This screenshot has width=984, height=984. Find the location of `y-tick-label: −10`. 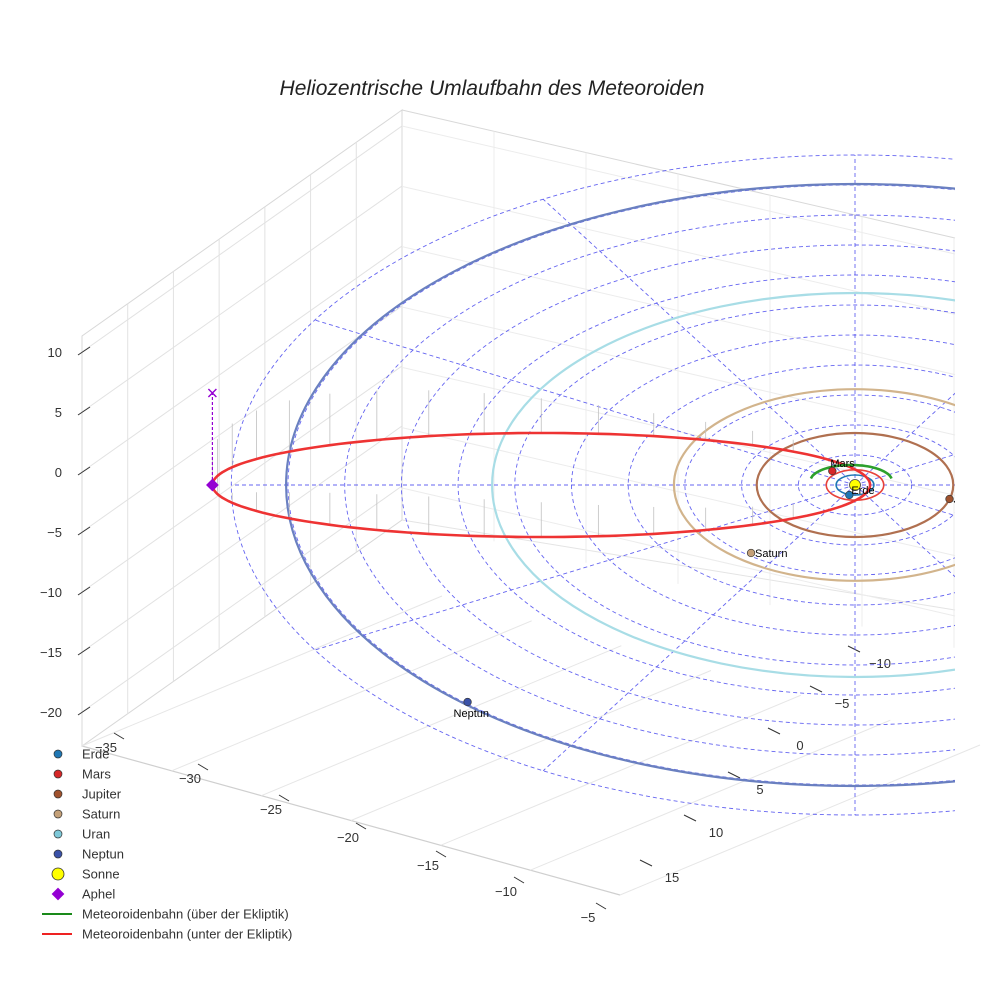

y-tick-label: −10 is located at coordinates (880, 663).